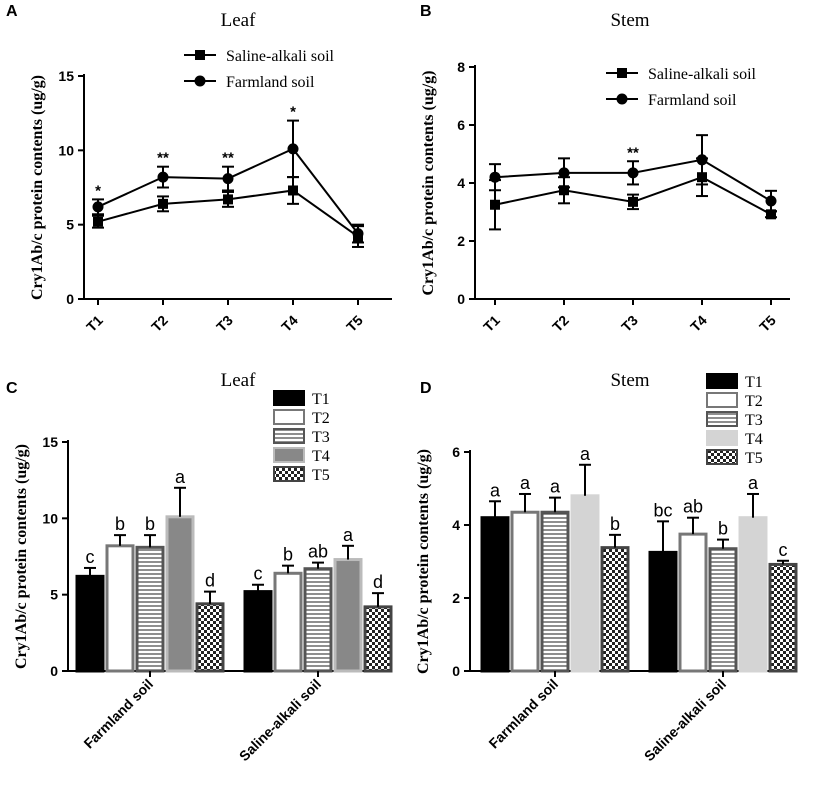  Describe the element at coordinates (70, 225) in the screenshot. I see `y-tick-label: 5` at that location.